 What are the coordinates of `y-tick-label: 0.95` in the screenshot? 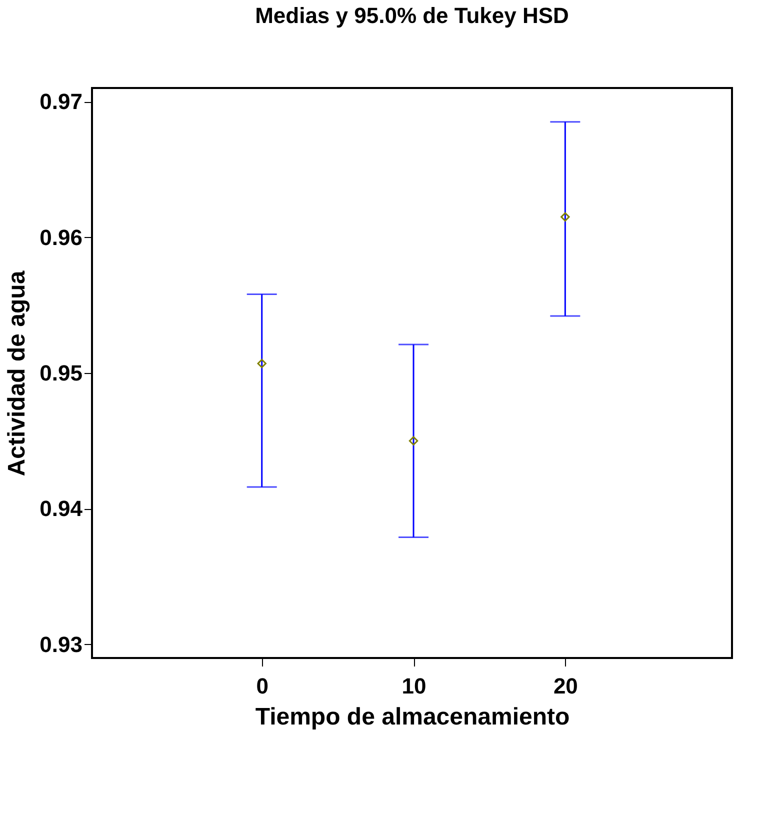 It's located at (61, 373).